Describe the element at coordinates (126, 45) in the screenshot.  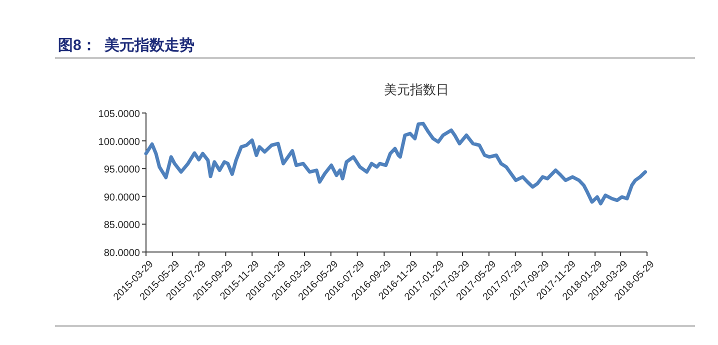
I see `chart-title: 图8： 美元指数走势` at that location.